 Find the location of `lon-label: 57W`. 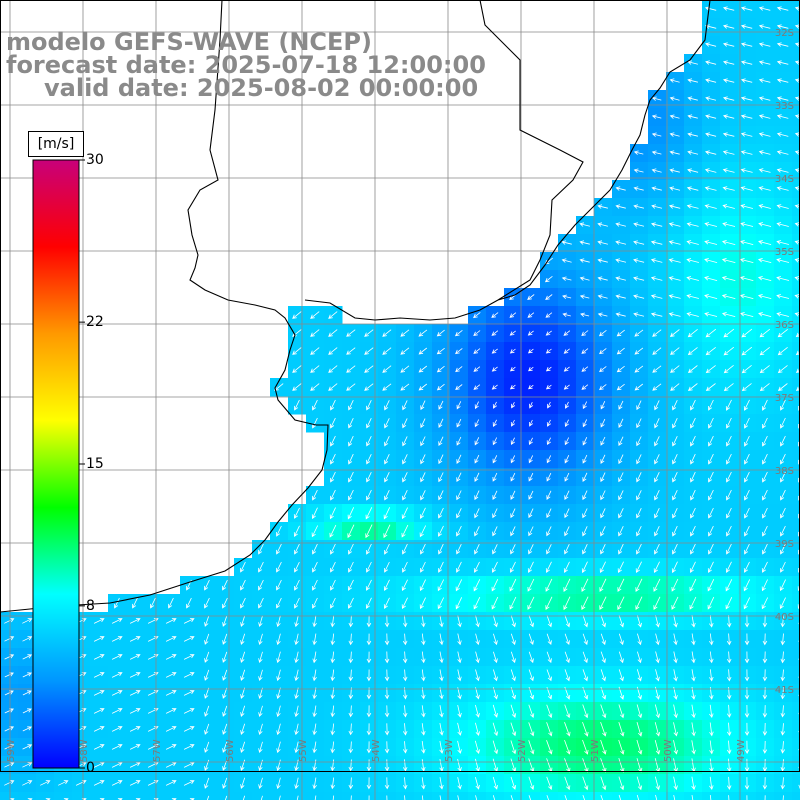

lon-label: 57W is located at coordinates (157, 750).